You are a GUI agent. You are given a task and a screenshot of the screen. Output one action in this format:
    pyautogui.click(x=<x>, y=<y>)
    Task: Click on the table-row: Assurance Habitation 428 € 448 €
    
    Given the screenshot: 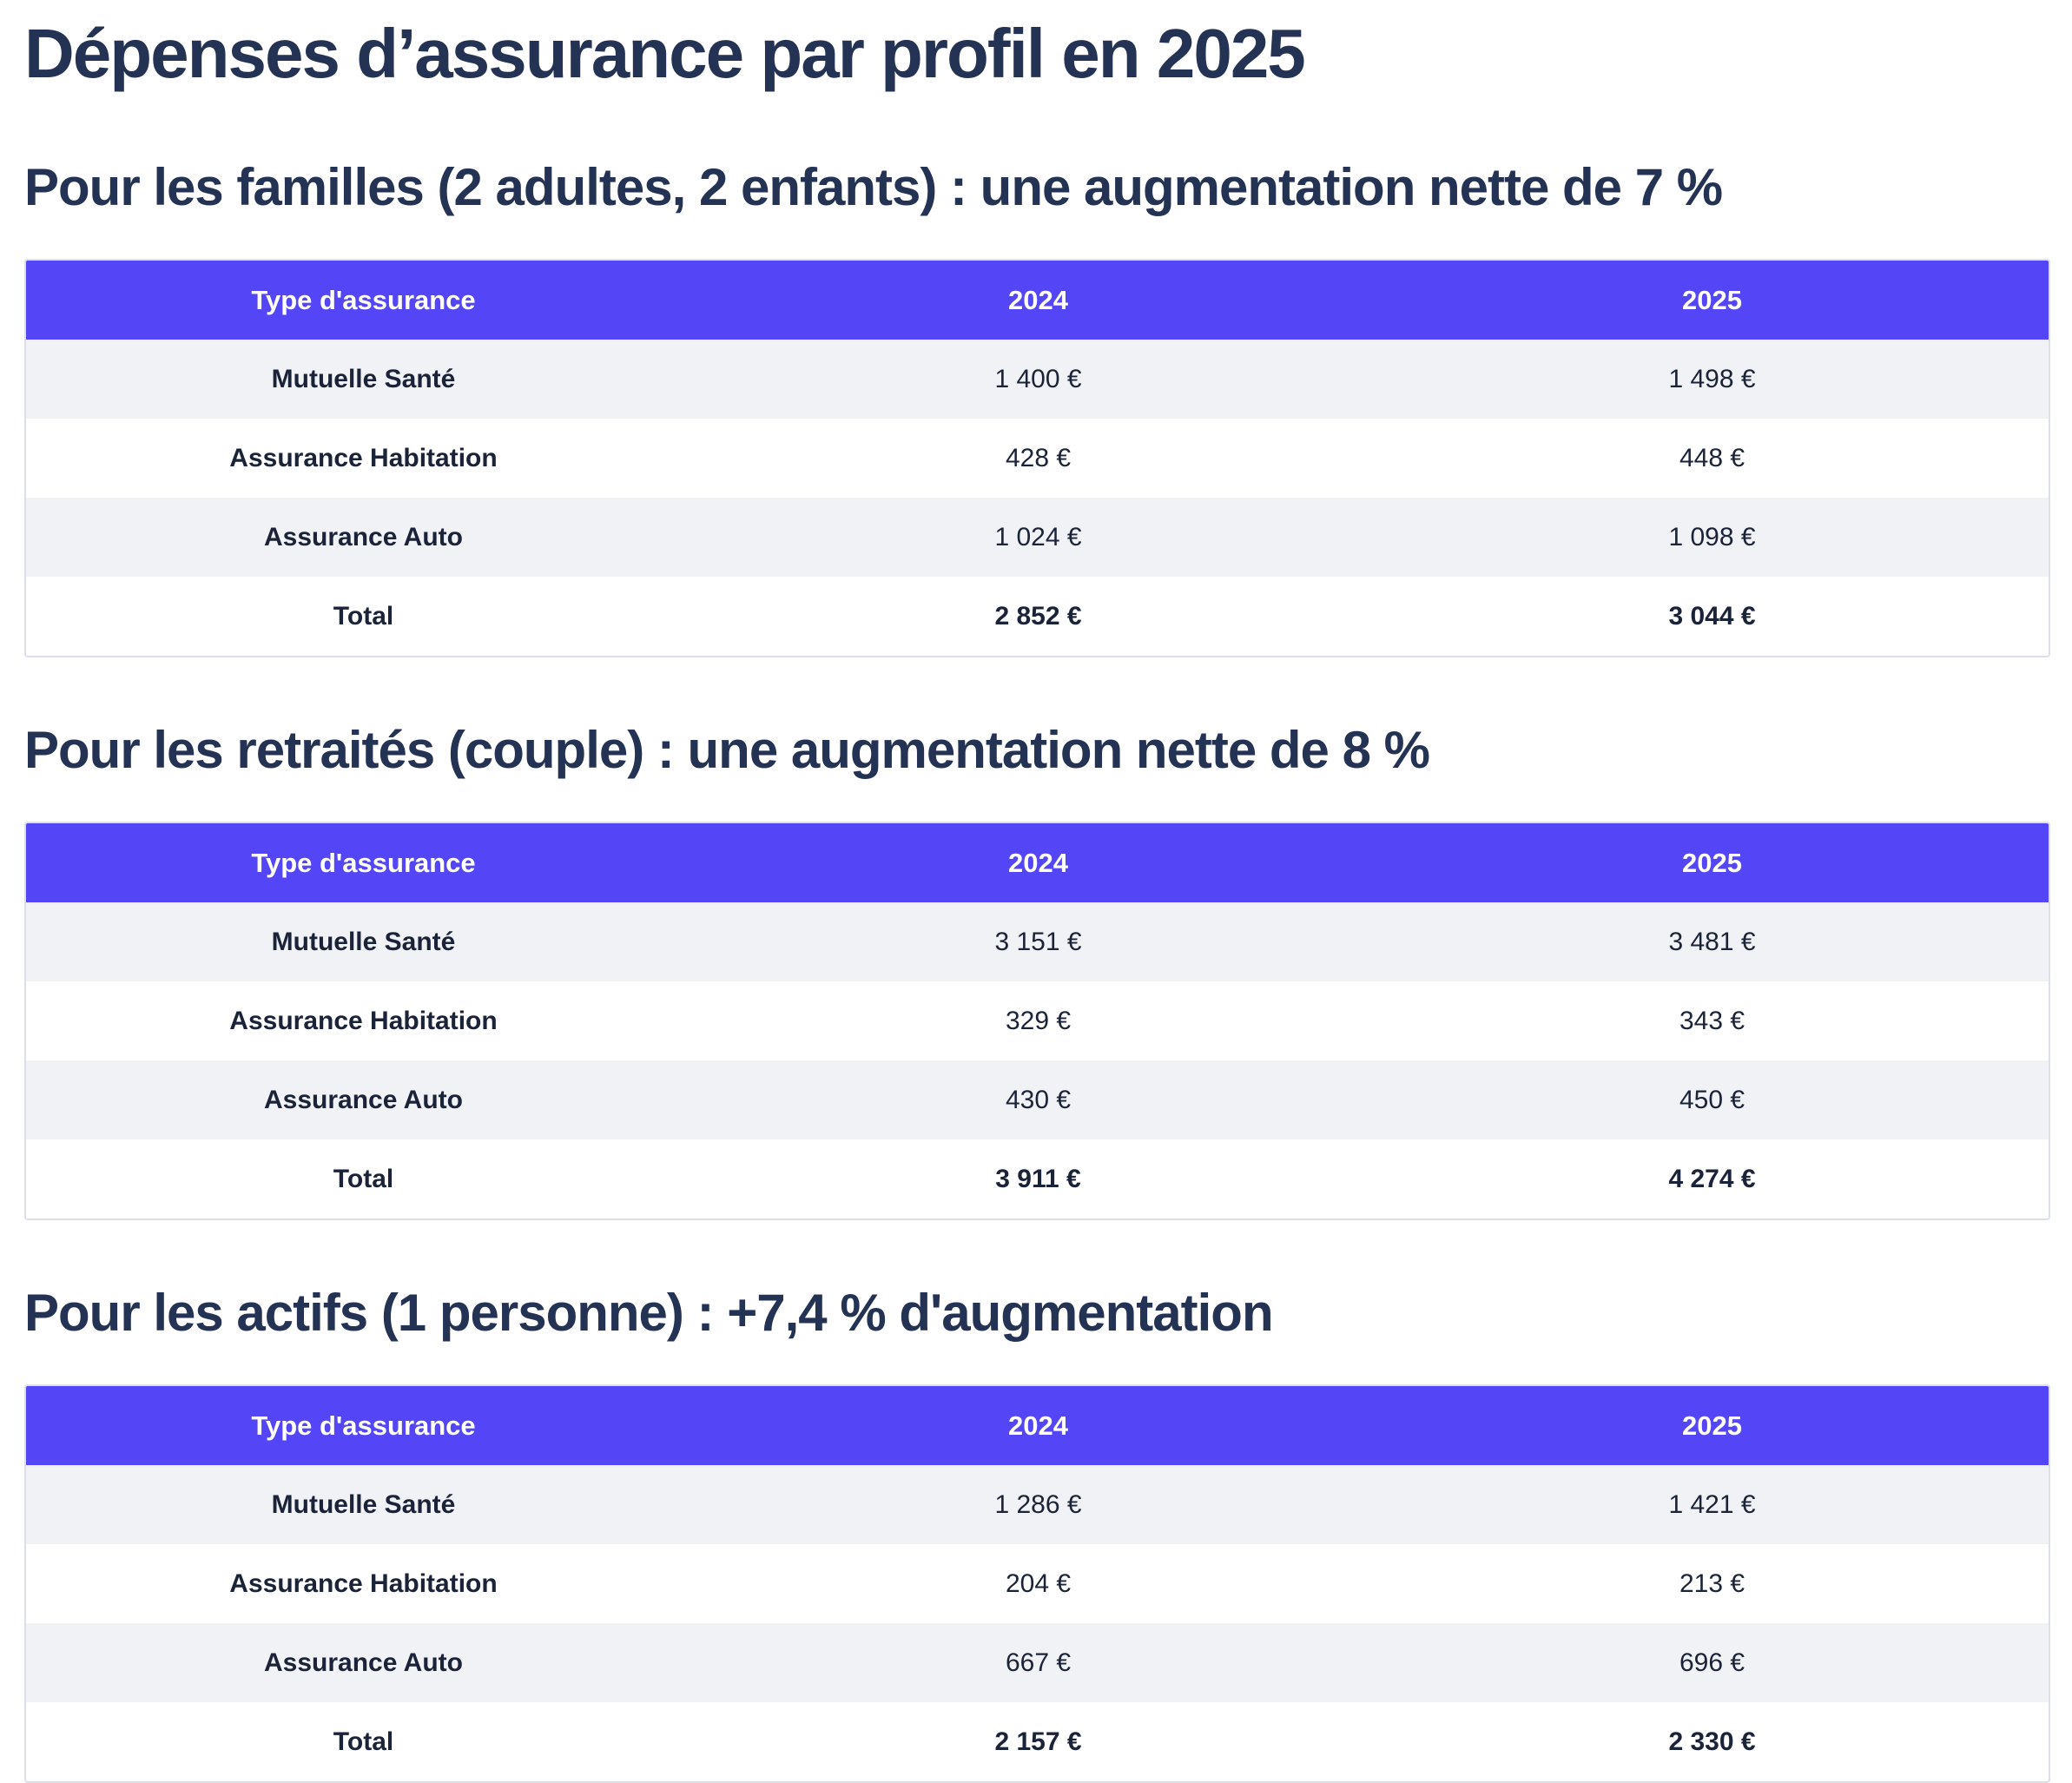 What is the action you would take?
    pyautogui.click(x=1038, y=458)
    